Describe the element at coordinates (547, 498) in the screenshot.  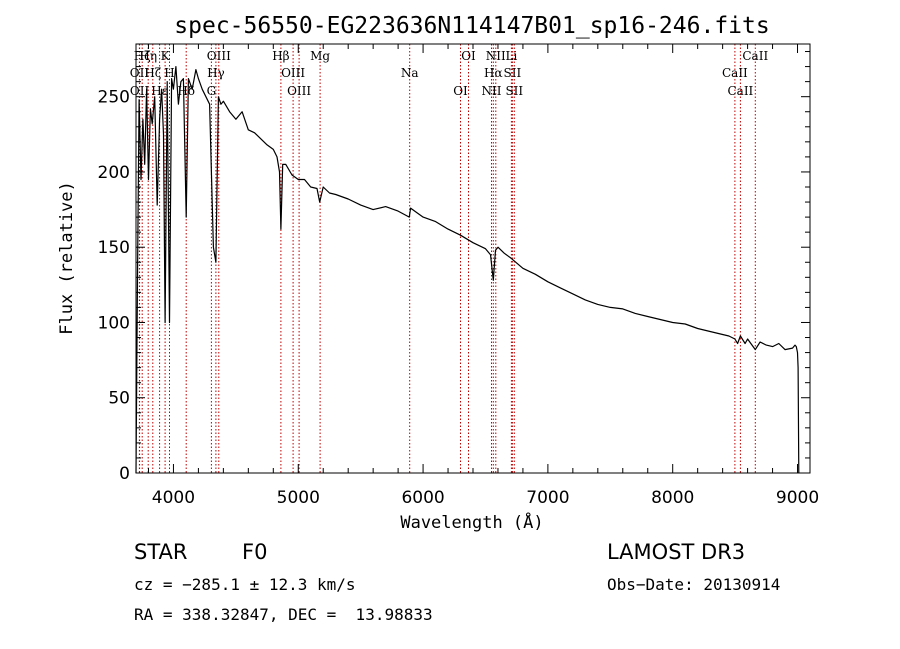
I see `x-tick-label: 7000` at that location.